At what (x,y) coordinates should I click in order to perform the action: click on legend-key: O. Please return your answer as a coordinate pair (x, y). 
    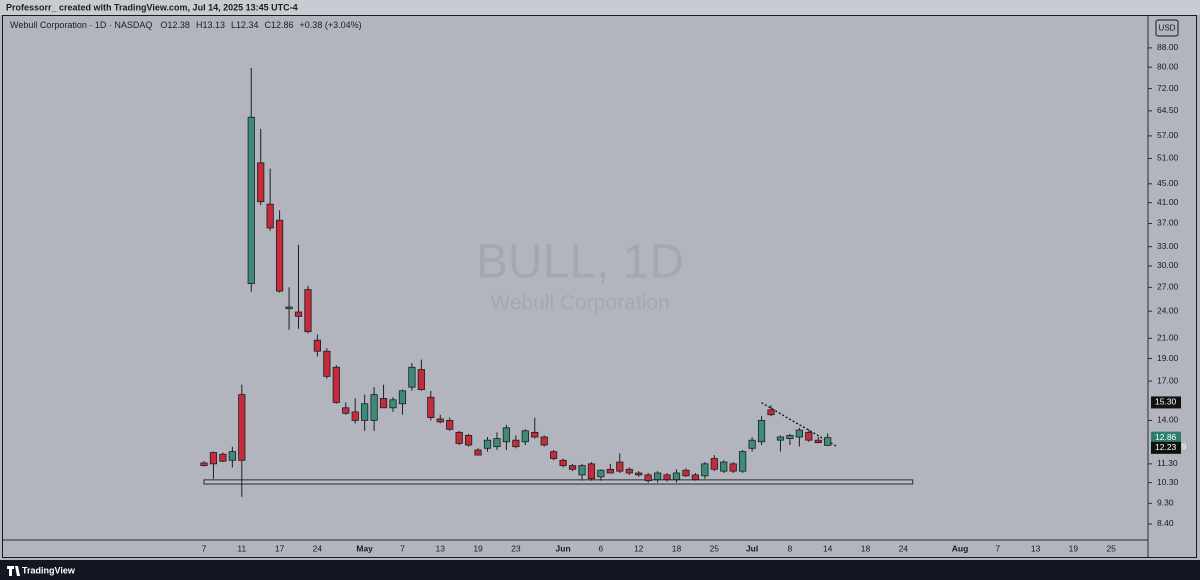
    Looking at the image, I should click on (164, 25).